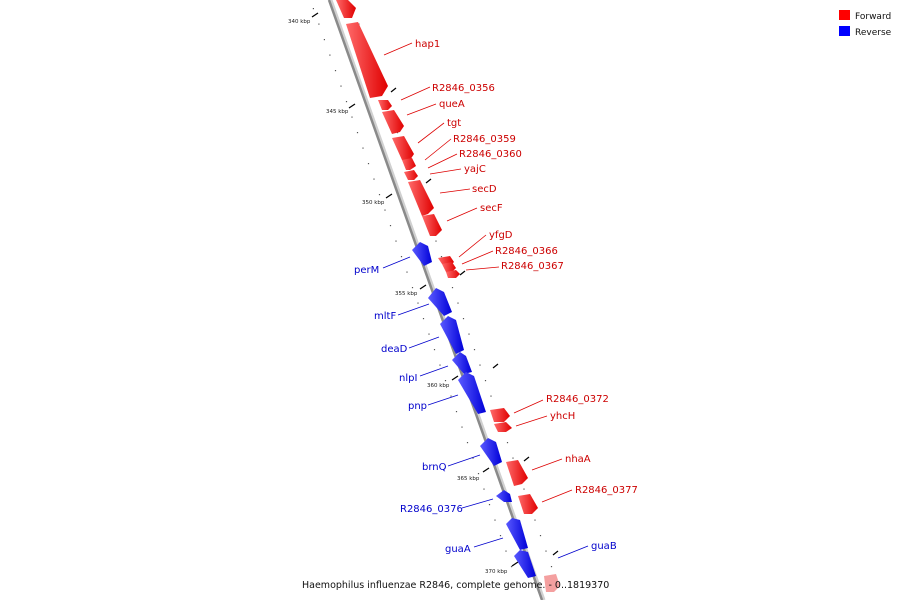 The width and height of the screenshot is (900, 600). What do you see at coordinates (873, 17) in the screenshot?
I see `legend-label-forward: Forward` at bounding box center [873, 17].